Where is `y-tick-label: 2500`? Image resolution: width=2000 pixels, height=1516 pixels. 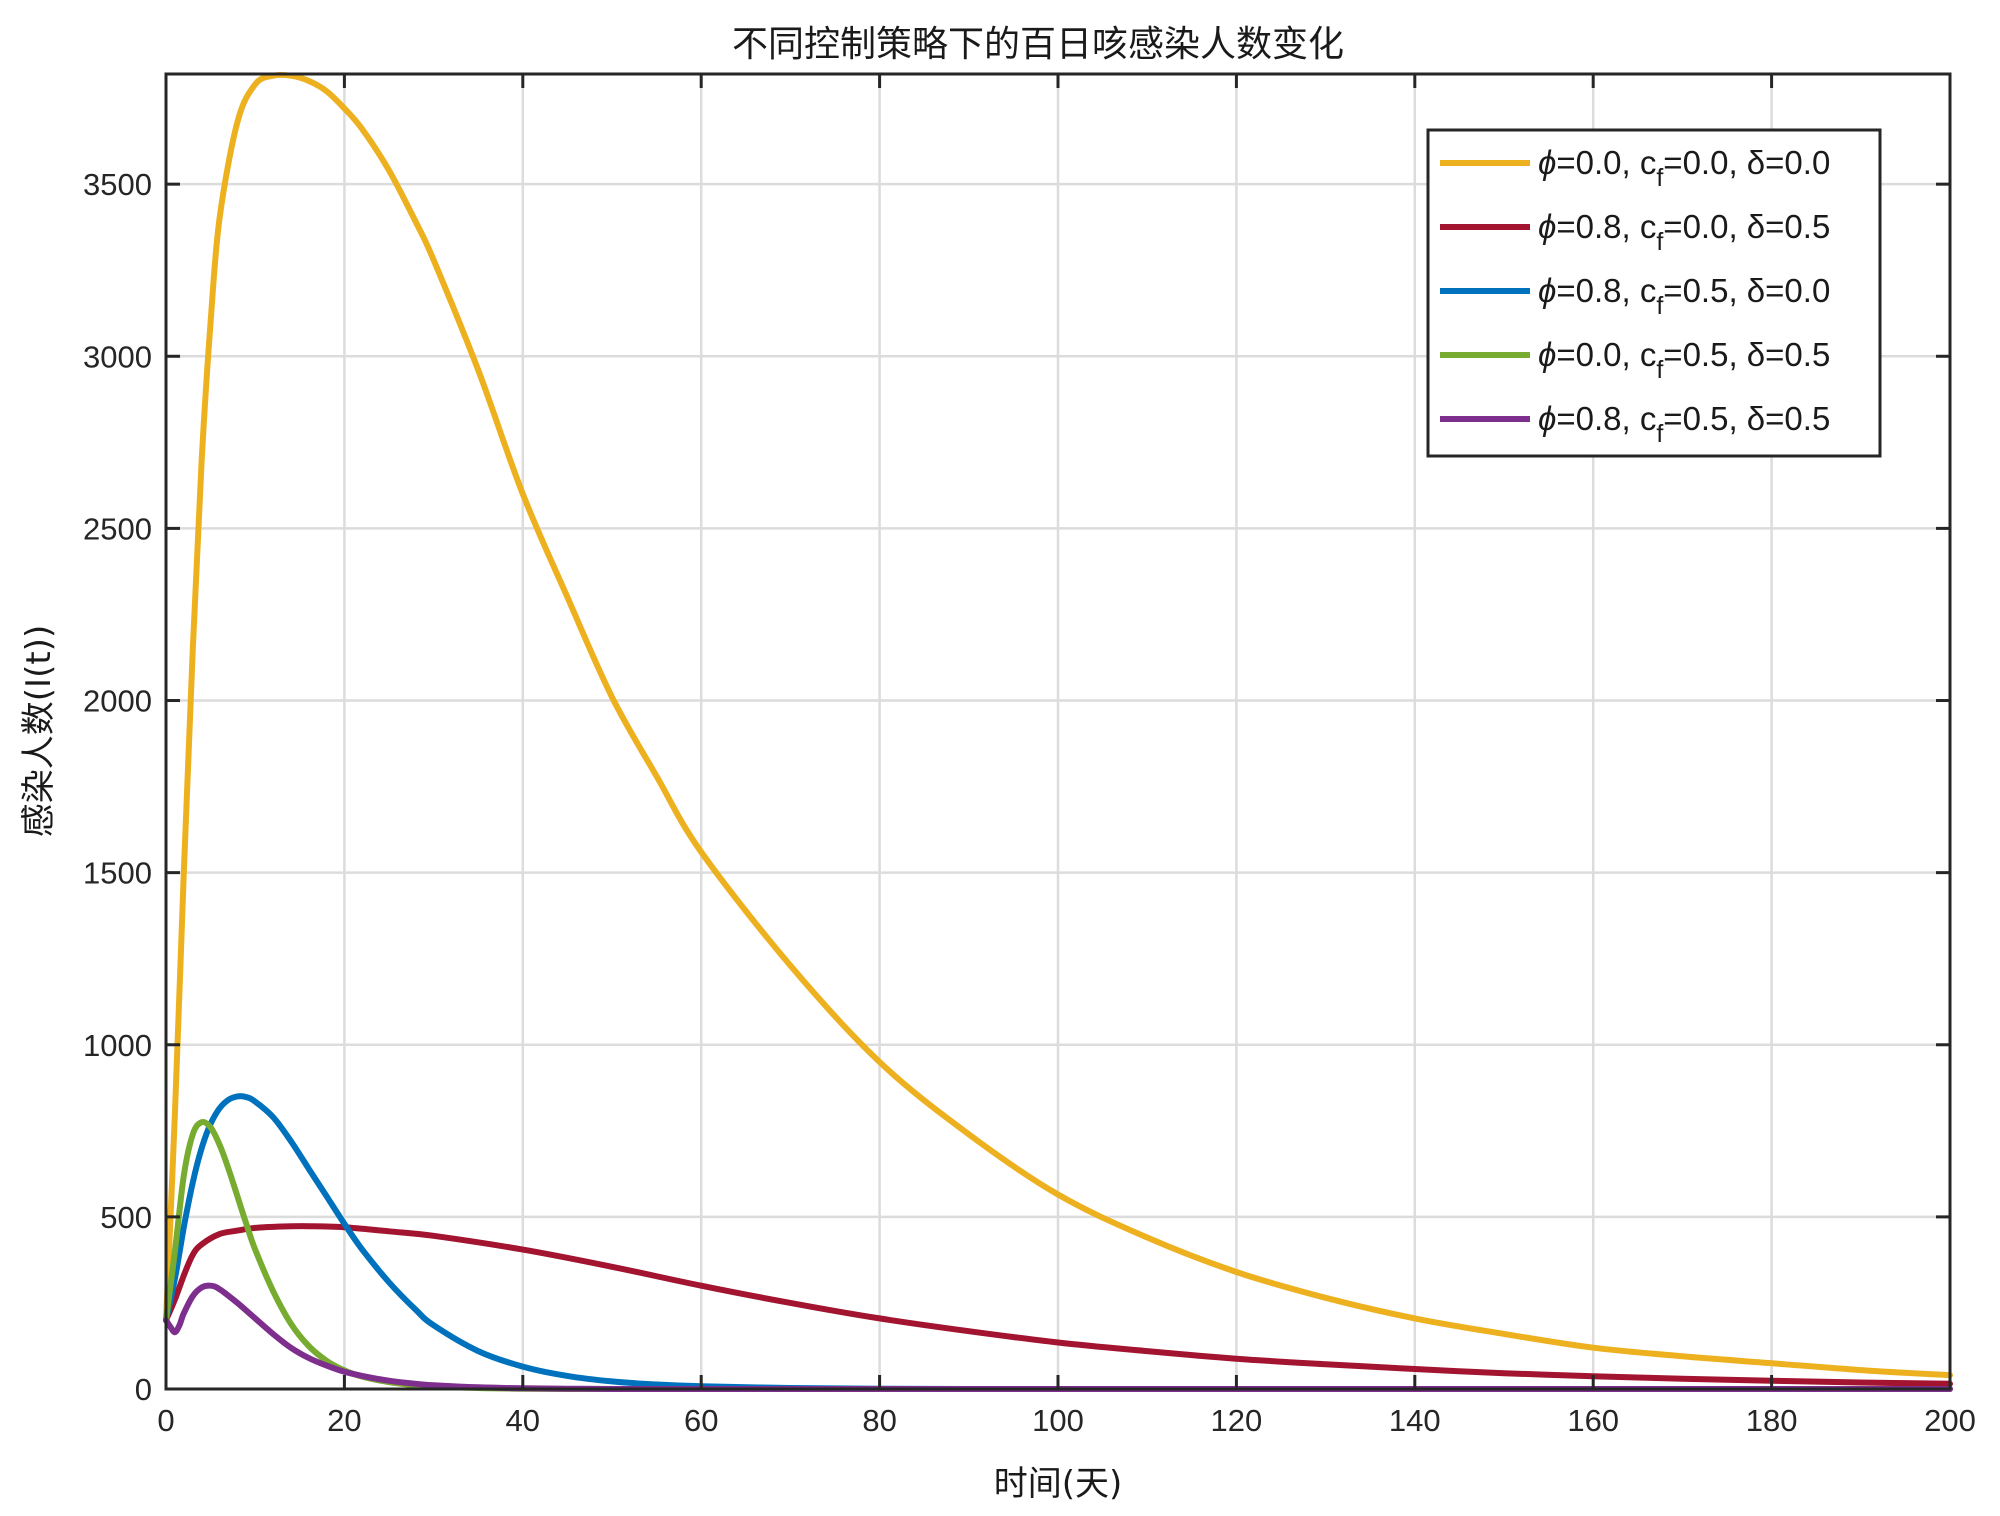
y-tick-label: 2500 is located at coordinates (117, 528).